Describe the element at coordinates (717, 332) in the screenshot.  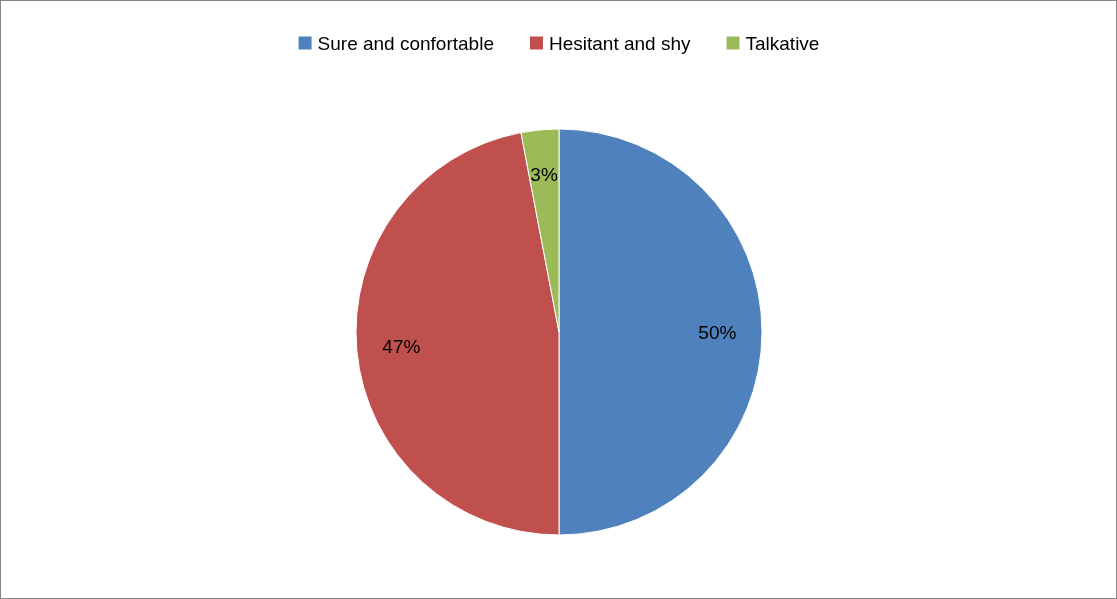
I see `data-label: 50%` at that location.